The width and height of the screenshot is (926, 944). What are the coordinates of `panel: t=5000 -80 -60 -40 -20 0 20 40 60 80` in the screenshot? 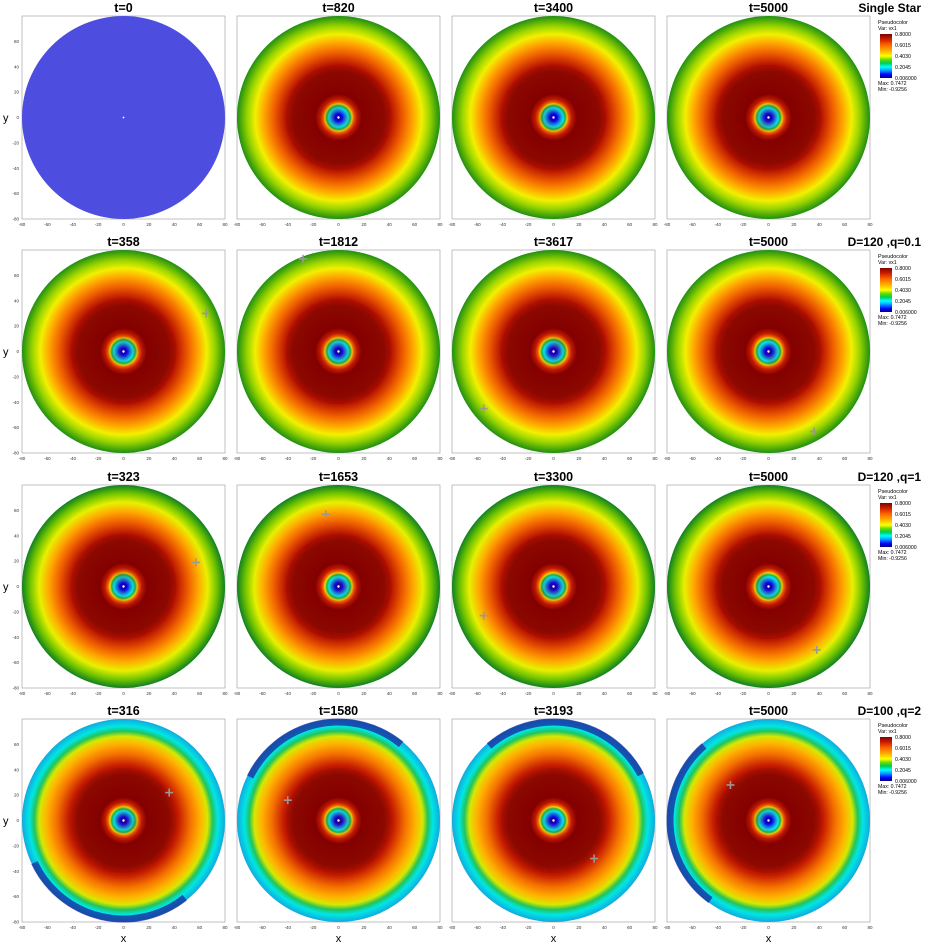 It's located at (768, 114).